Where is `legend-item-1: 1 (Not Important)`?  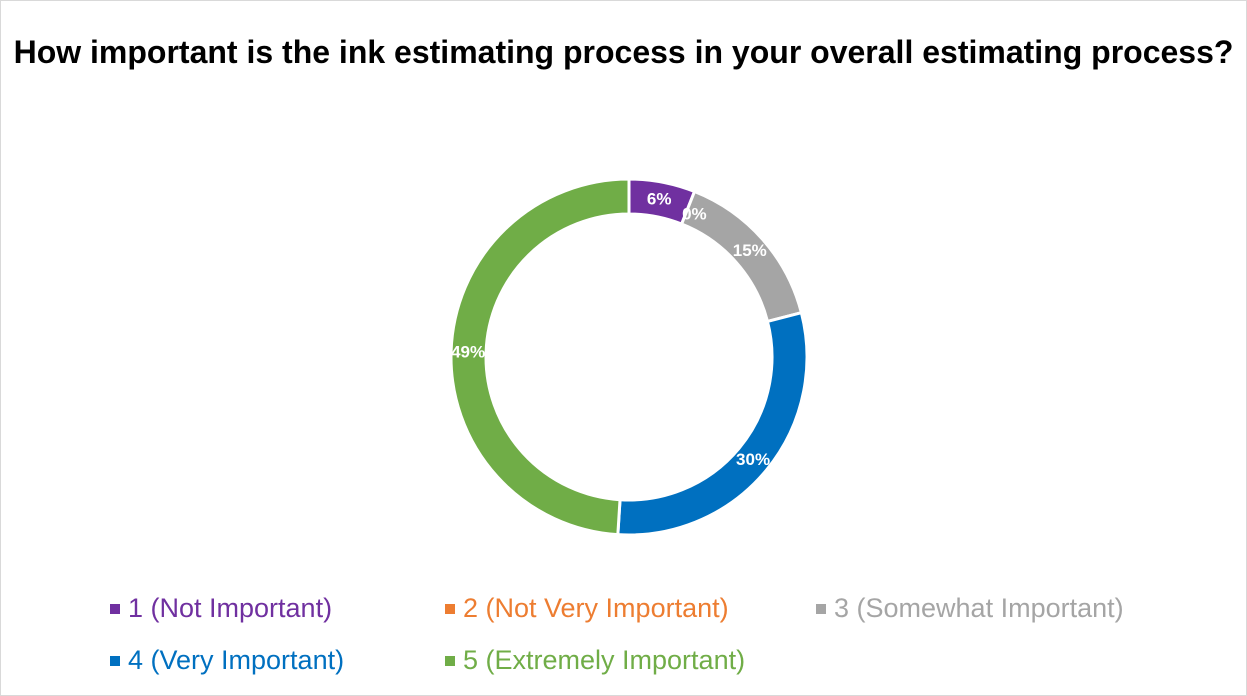
legend-item-1: 1 (Not Important) is located at coordinates (221, 608).